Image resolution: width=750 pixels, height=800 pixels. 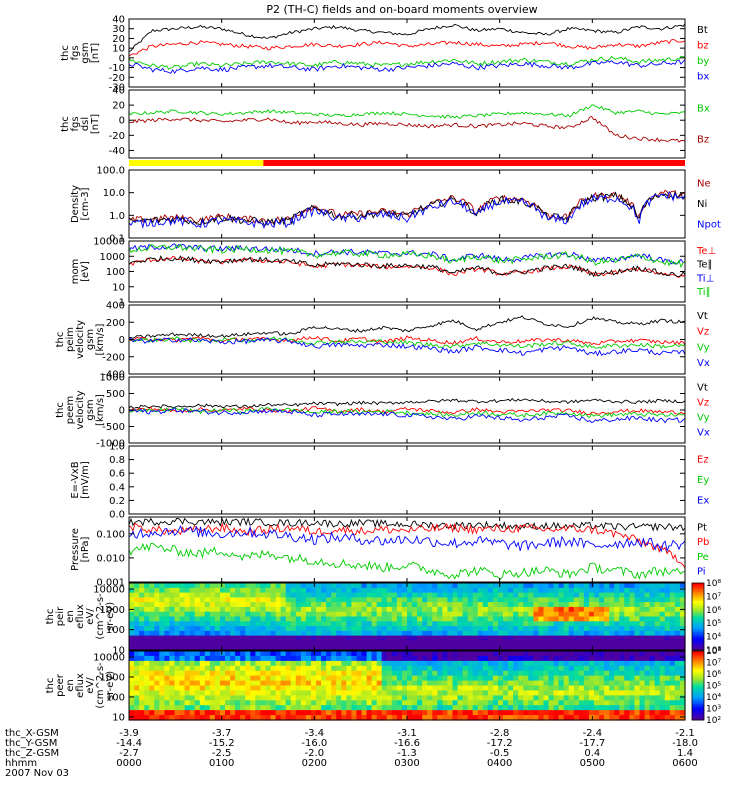 What do you see at coordinates (115, 306) in the screenshot?
I see `y-tick-label: 400` at bounding box center [115, 306].